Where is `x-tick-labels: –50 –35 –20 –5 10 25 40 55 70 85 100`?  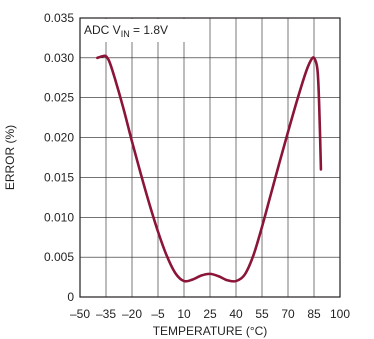 x-tick-labels: –50 –35 –20 –5 10 25 40 55 70 85 100 is located at coordinates (210, 314).